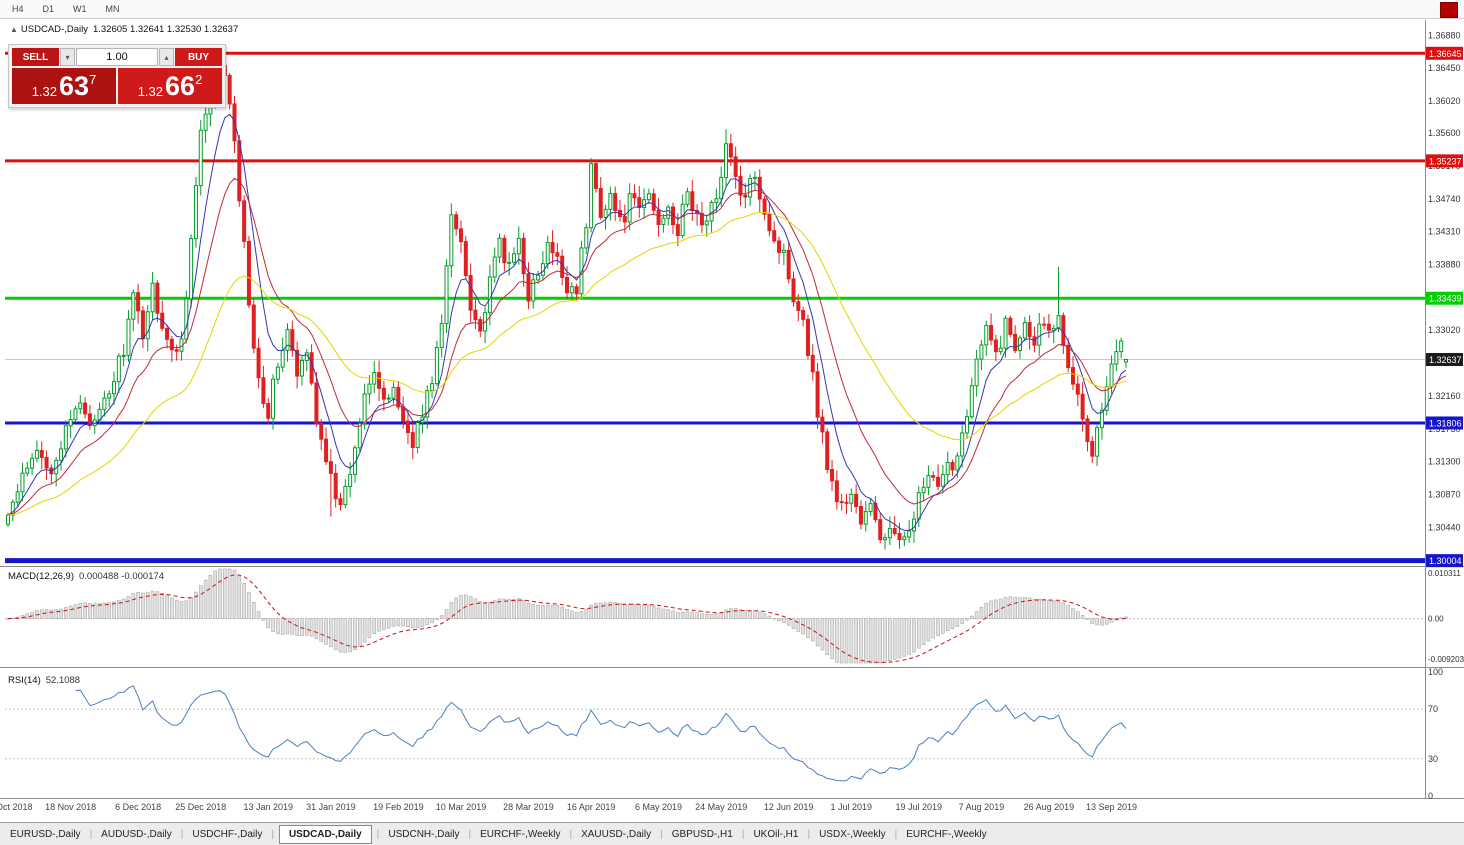  What do you see at coordinates (1435, 672) in the screenshot?
I see `svg-text: 100` at bounding box center [1435, 672].